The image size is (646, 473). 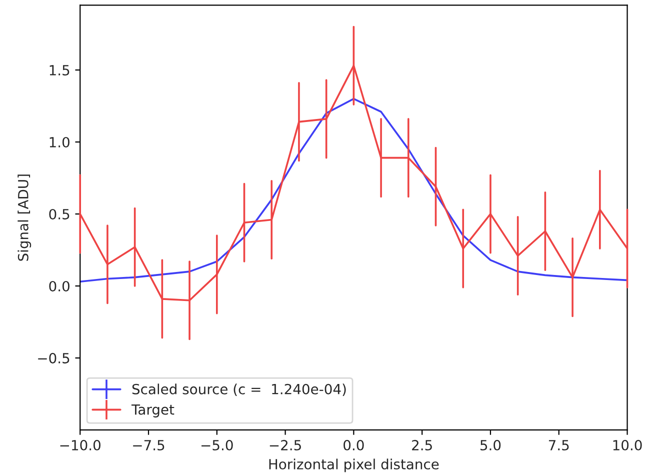 What do you see at coordinates (285, 445) in the screenshot?
I see `x-tick-label: −2.5` at bounding box center [285, 445].